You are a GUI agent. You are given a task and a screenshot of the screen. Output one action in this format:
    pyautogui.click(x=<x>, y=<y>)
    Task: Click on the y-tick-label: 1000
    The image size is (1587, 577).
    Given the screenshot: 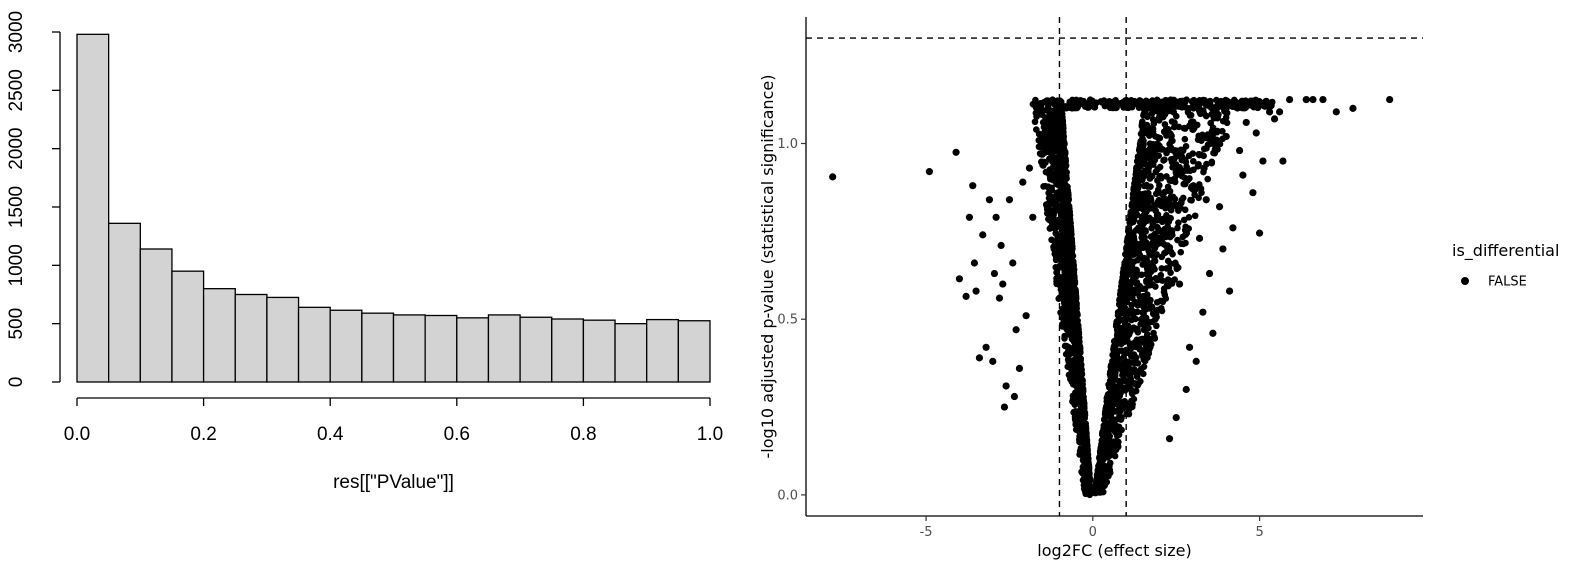 What is the action you would take?
    pyautogui.click(x=16, y=265)
    